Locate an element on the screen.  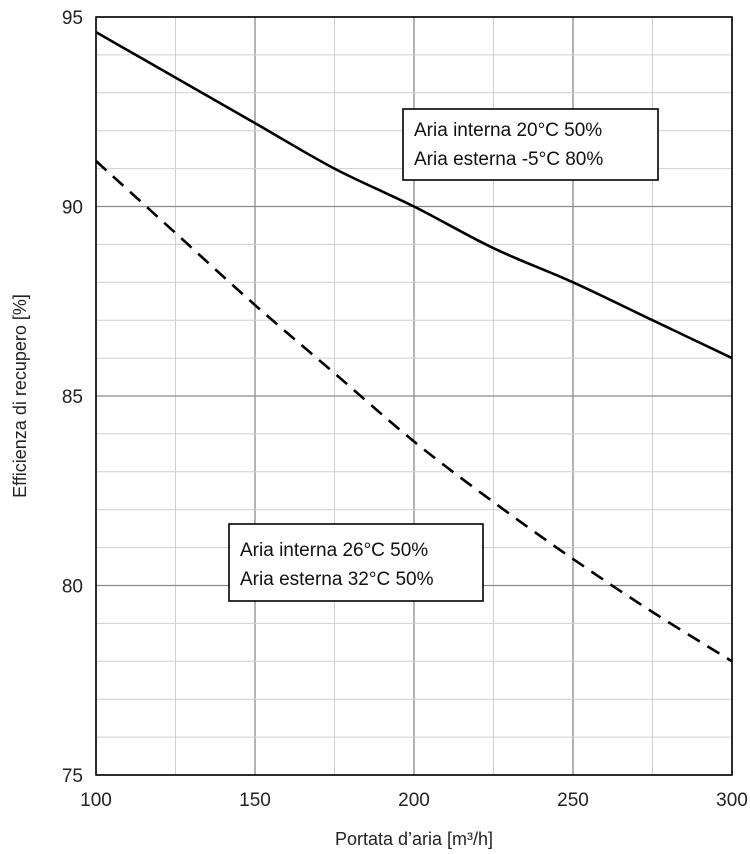
annotation-line: Aria interna 20°C 50% is located at coordinates (508, 130).